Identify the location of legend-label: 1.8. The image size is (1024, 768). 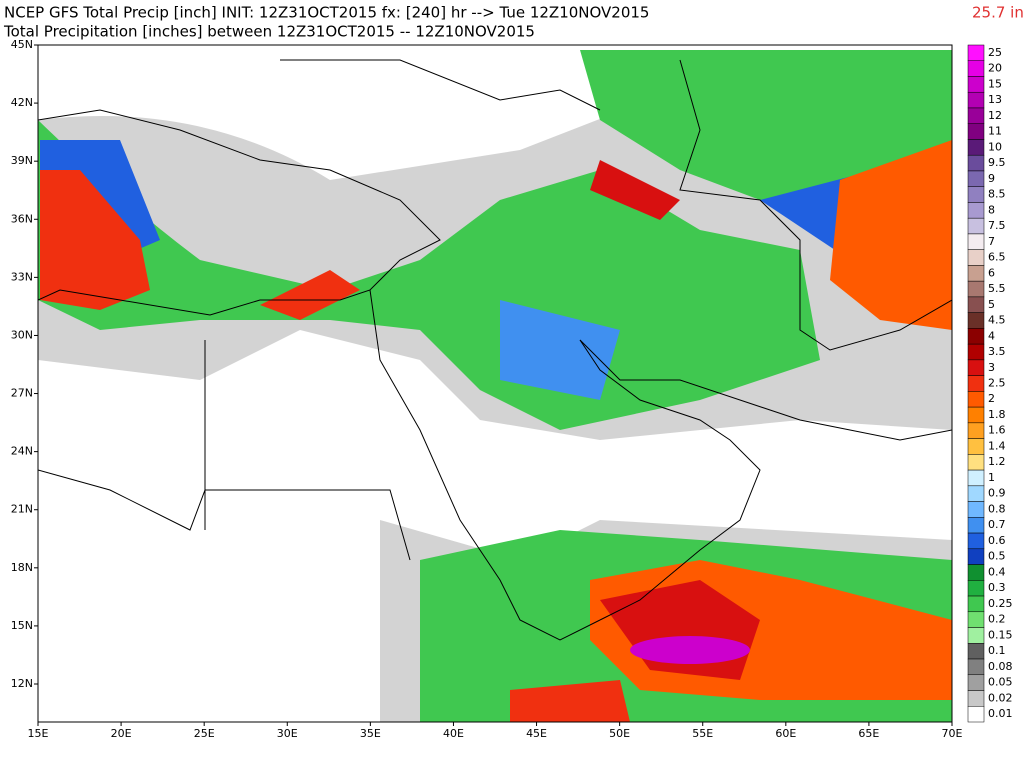
(997, 414).